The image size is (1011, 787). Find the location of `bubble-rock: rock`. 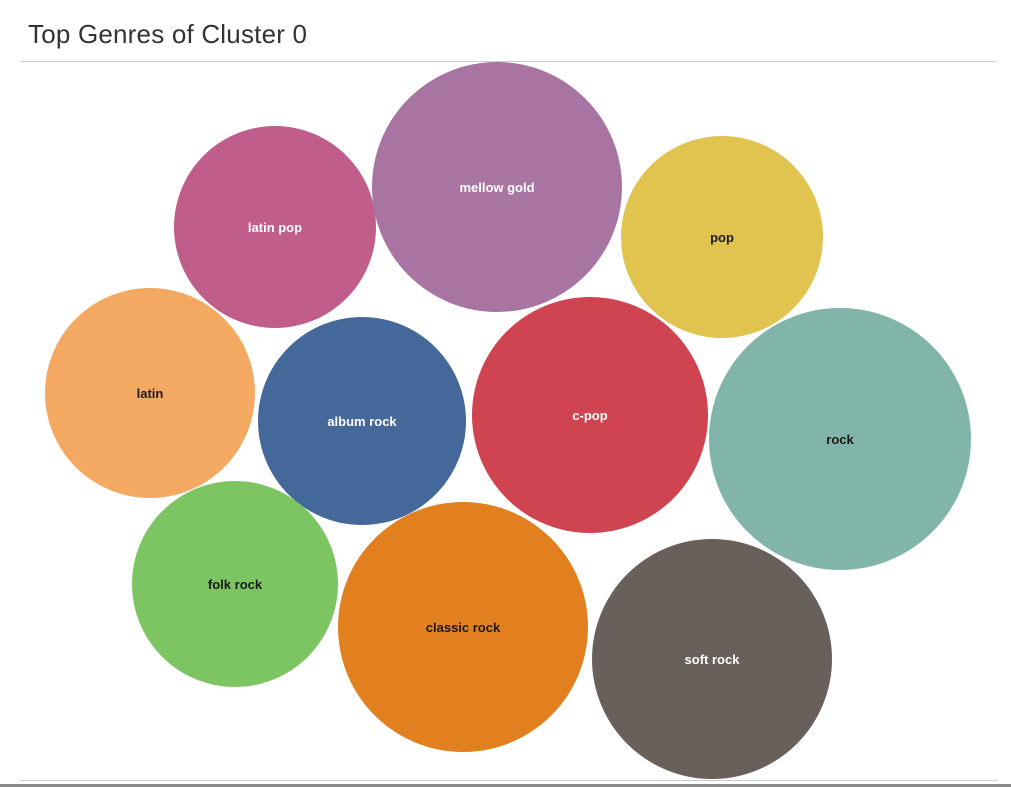

bubble-rock: rock is located at coordinates (840, 439).